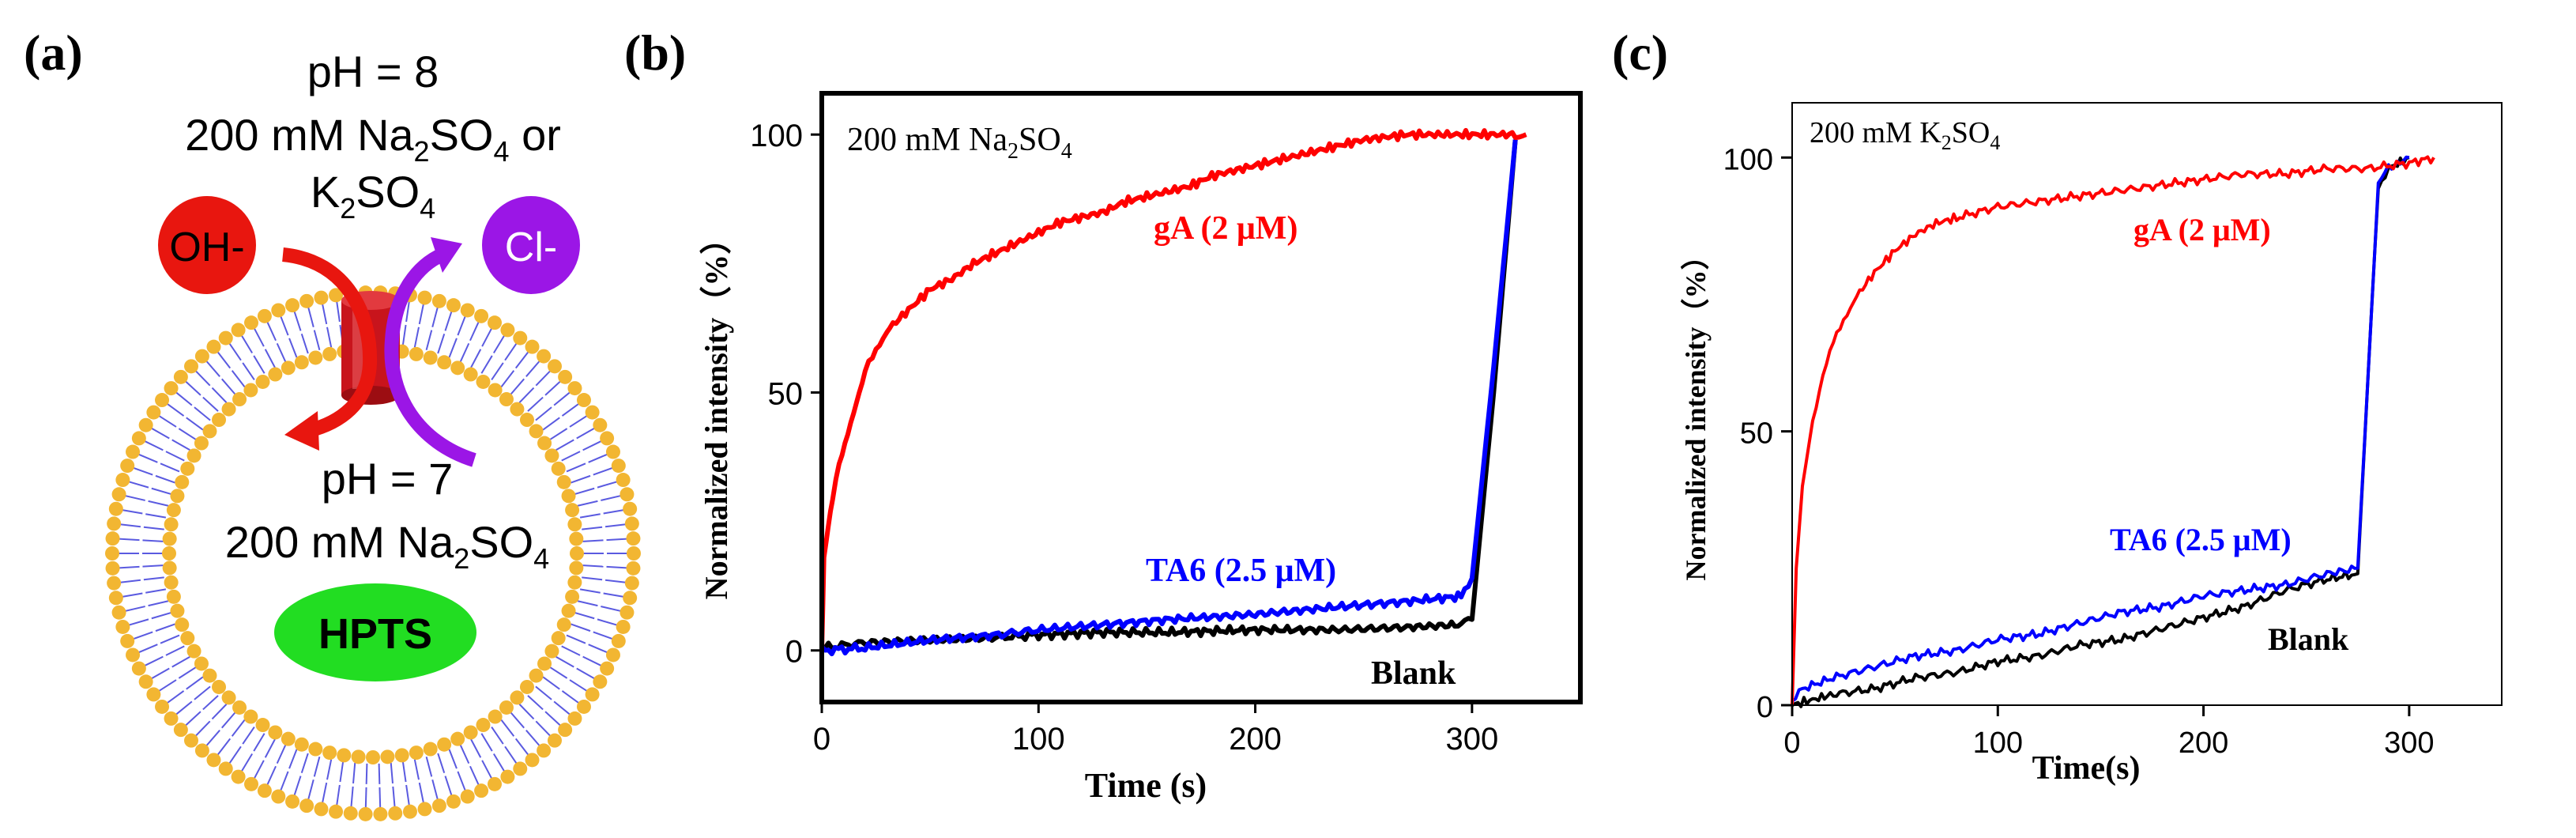 The height and width of the screenshot is (838, 2576). What do you see at coordinates (1640, 53) in the screenshot?
I see `panel-c-label: (c)` at bounding box center [1640, 53].